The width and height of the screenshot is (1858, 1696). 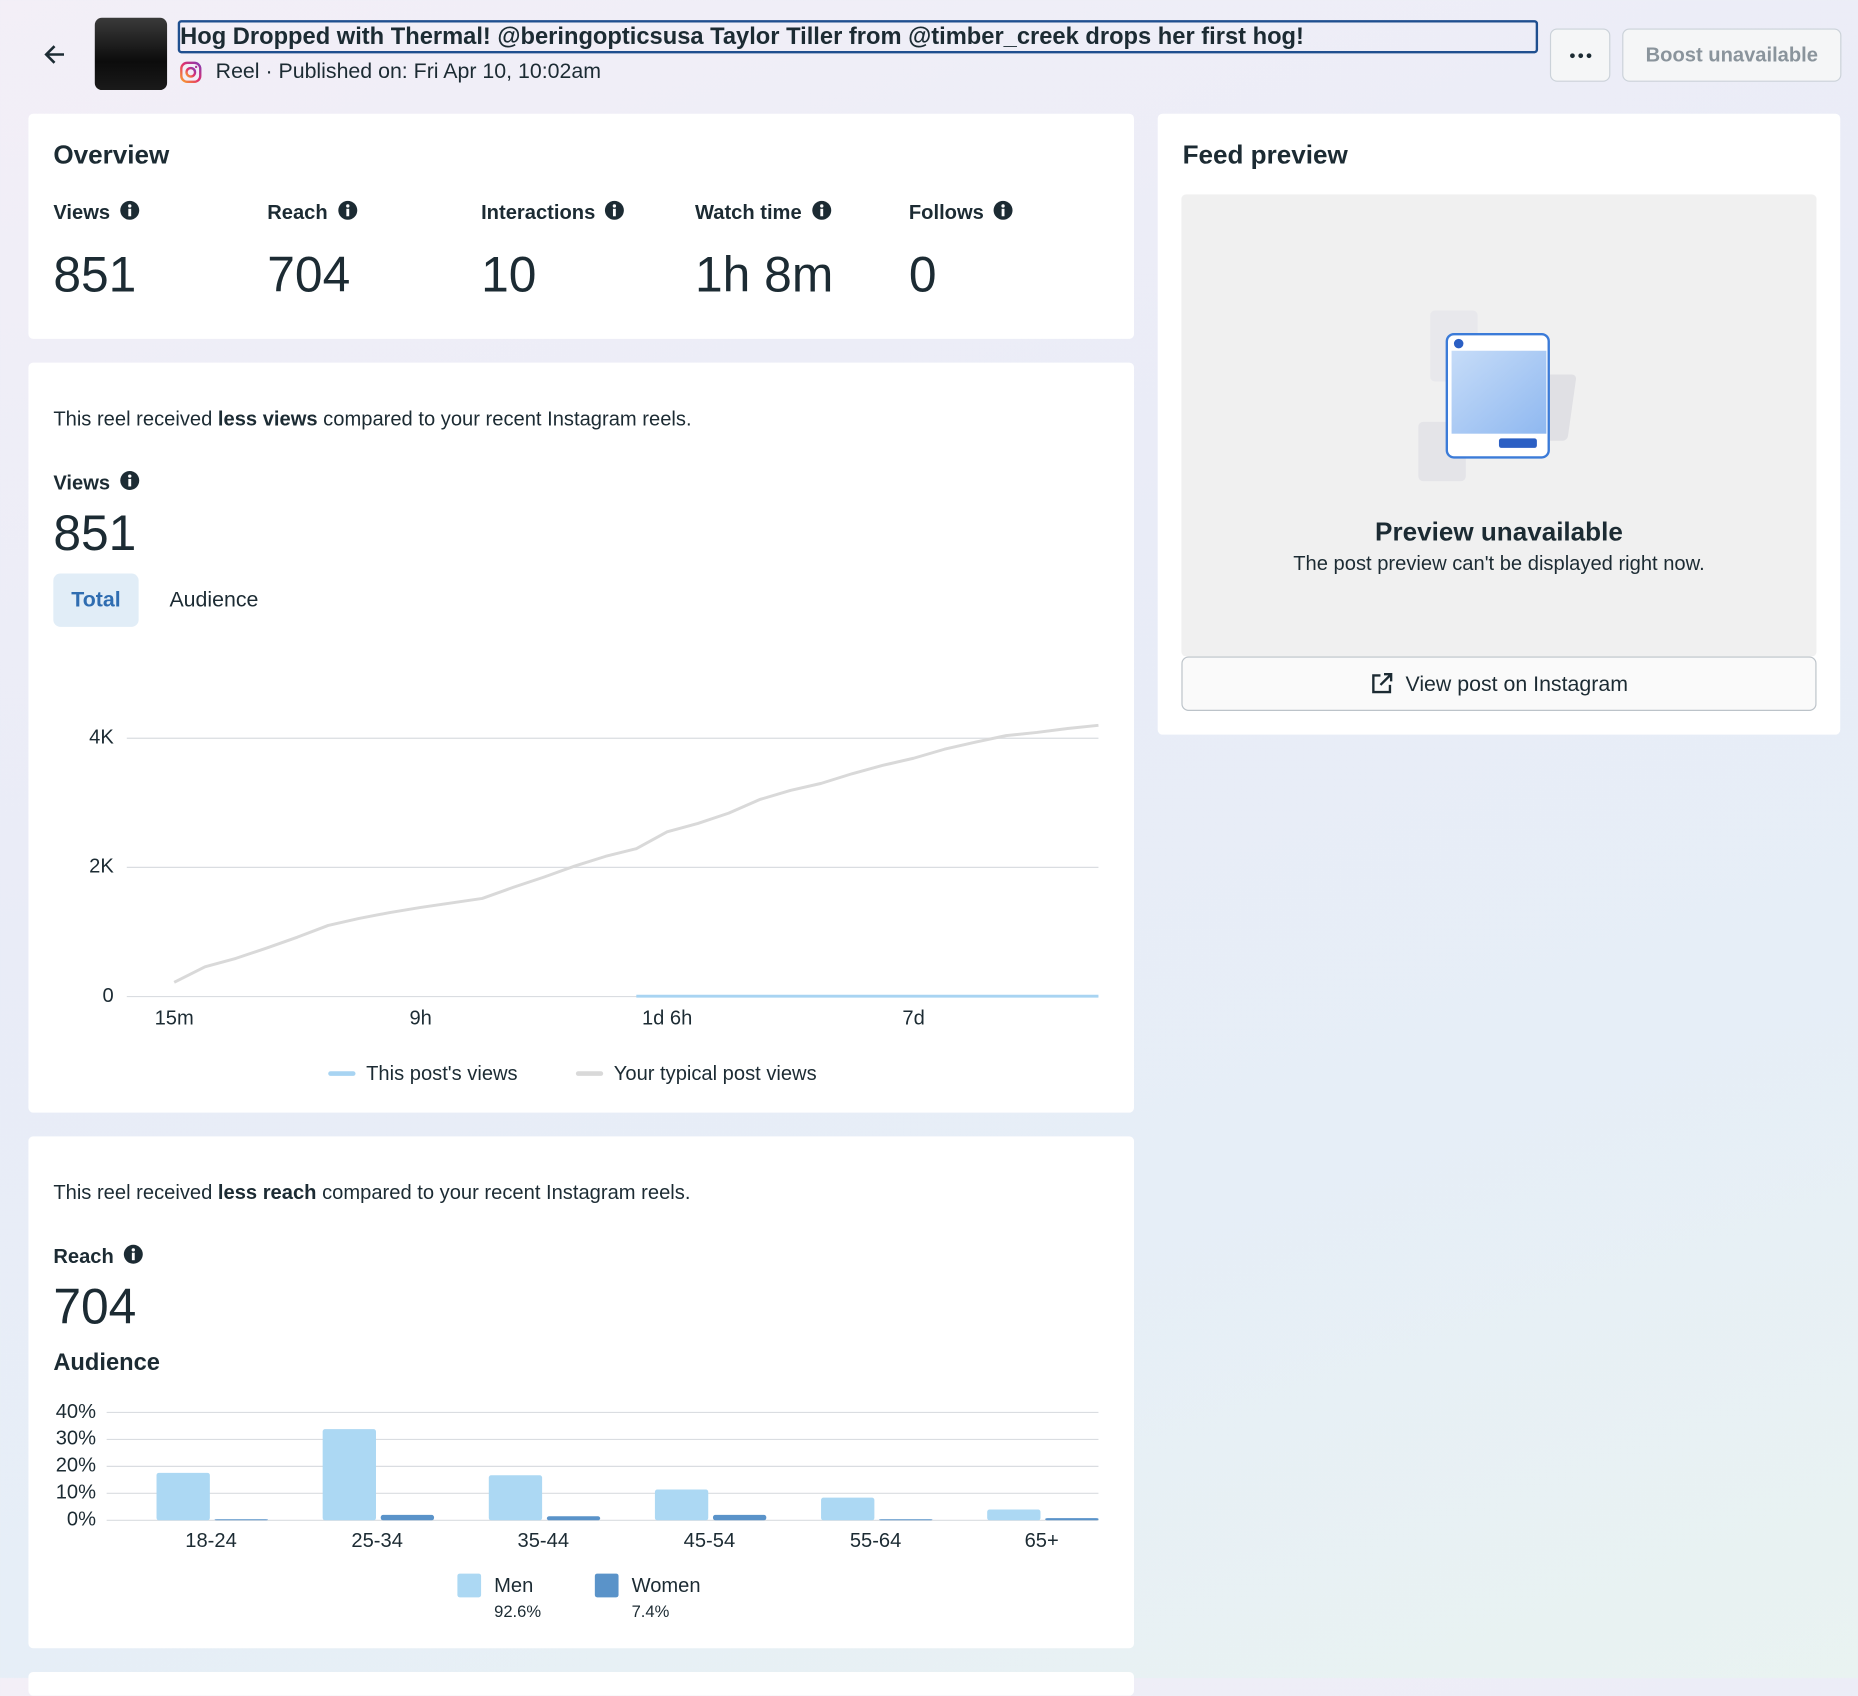 I want to click on next-card, so click(x=581, y=1683).